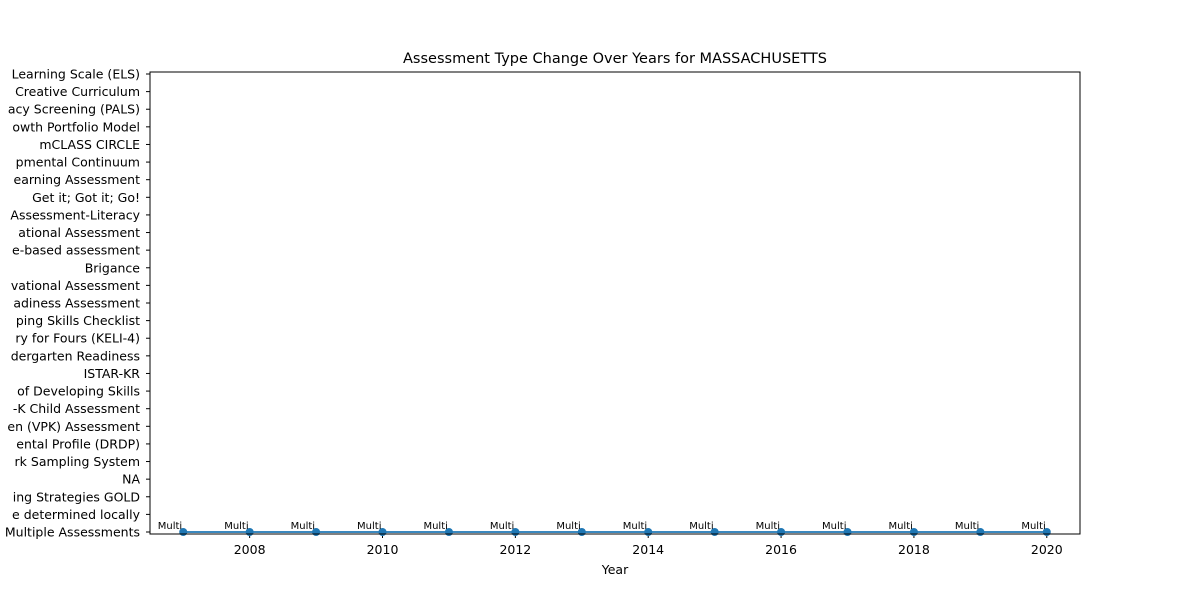  Describe the element at coordinates (76, 408) in the screenshot. I see `y-tick-label: -K Child Assessment` at that location.